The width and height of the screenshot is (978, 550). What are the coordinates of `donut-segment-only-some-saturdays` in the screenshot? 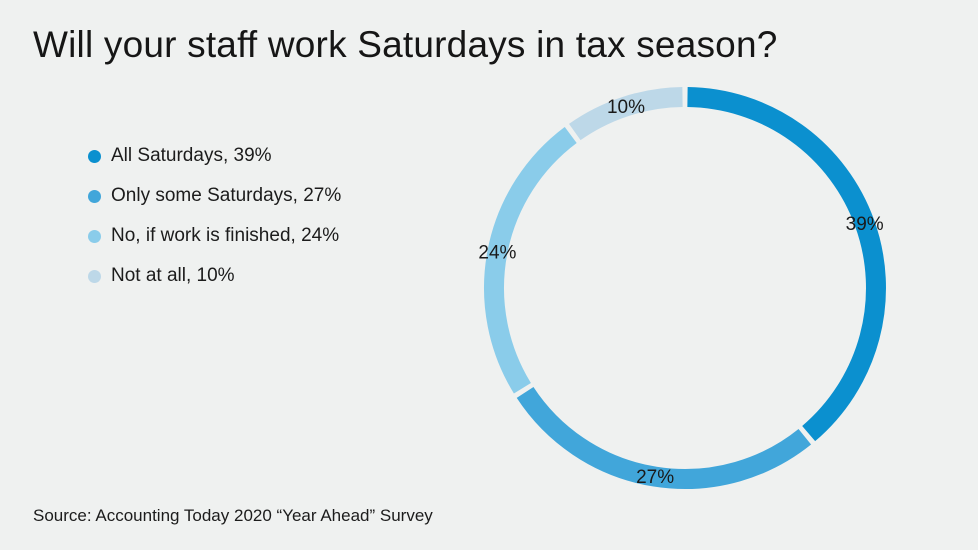 It's located at (664, 437).